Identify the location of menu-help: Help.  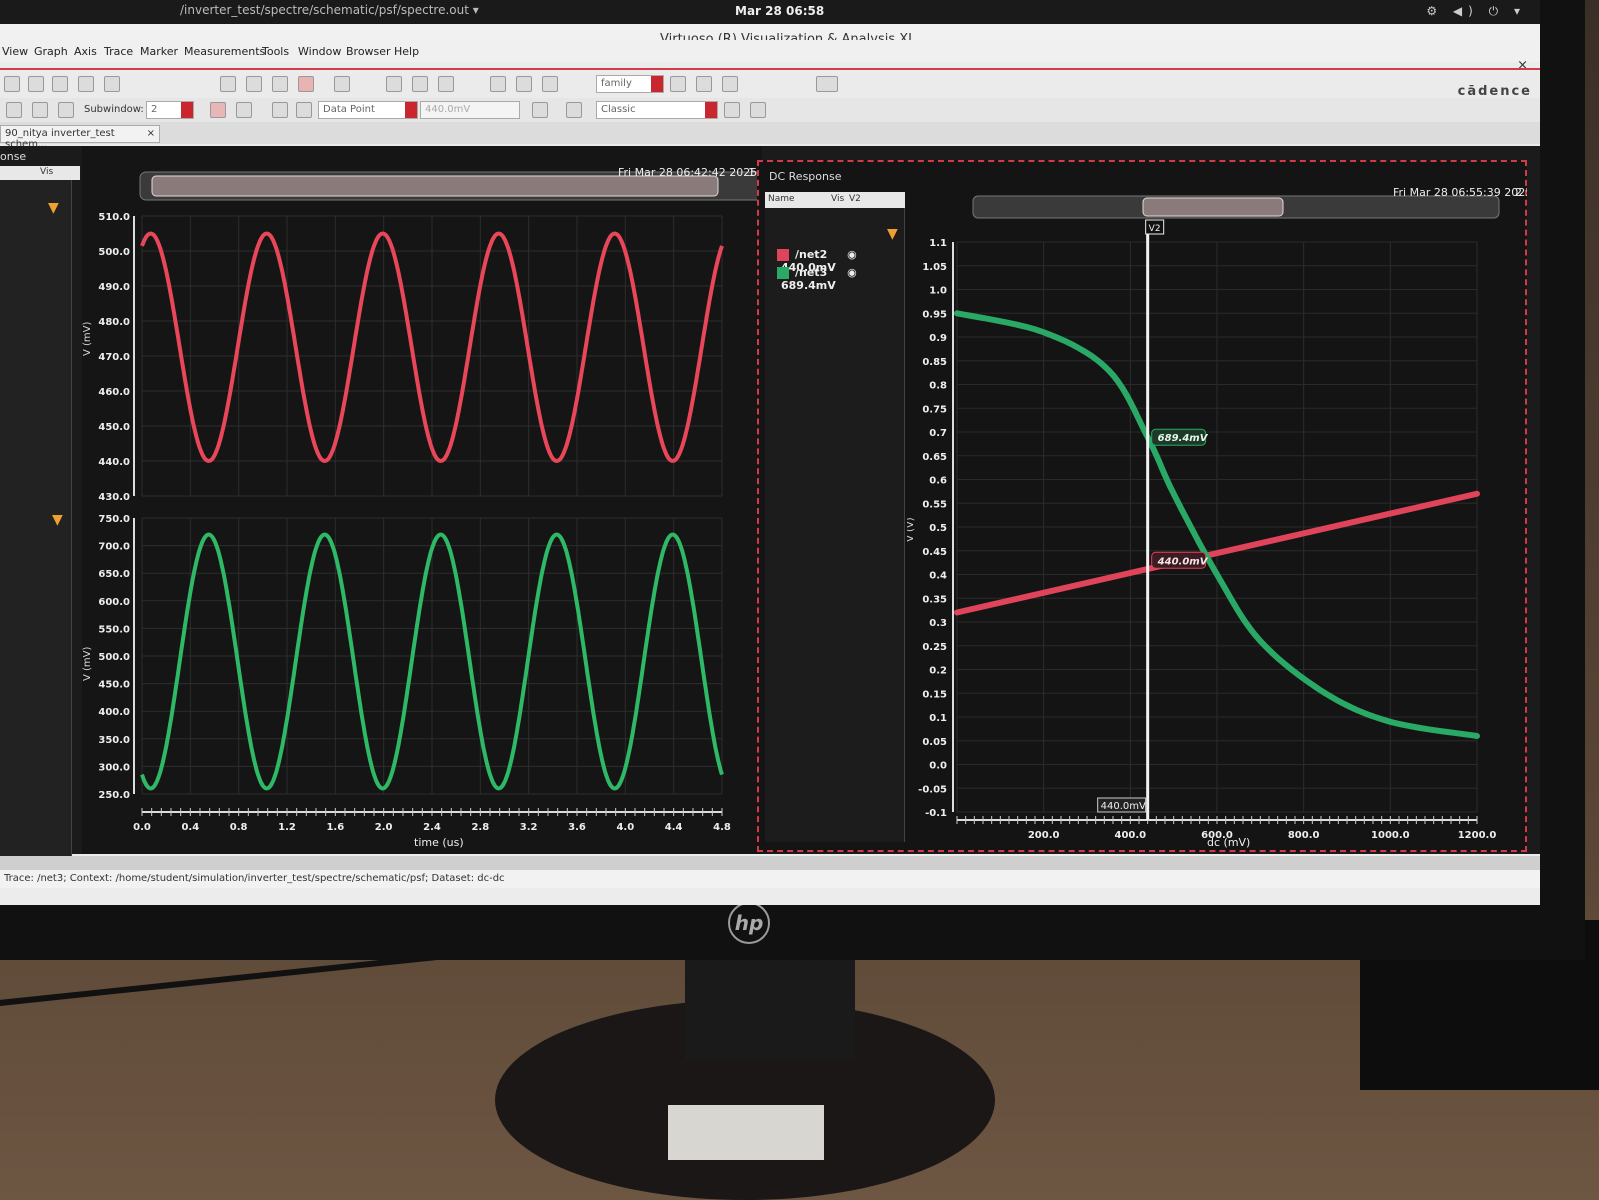
(407, 51).